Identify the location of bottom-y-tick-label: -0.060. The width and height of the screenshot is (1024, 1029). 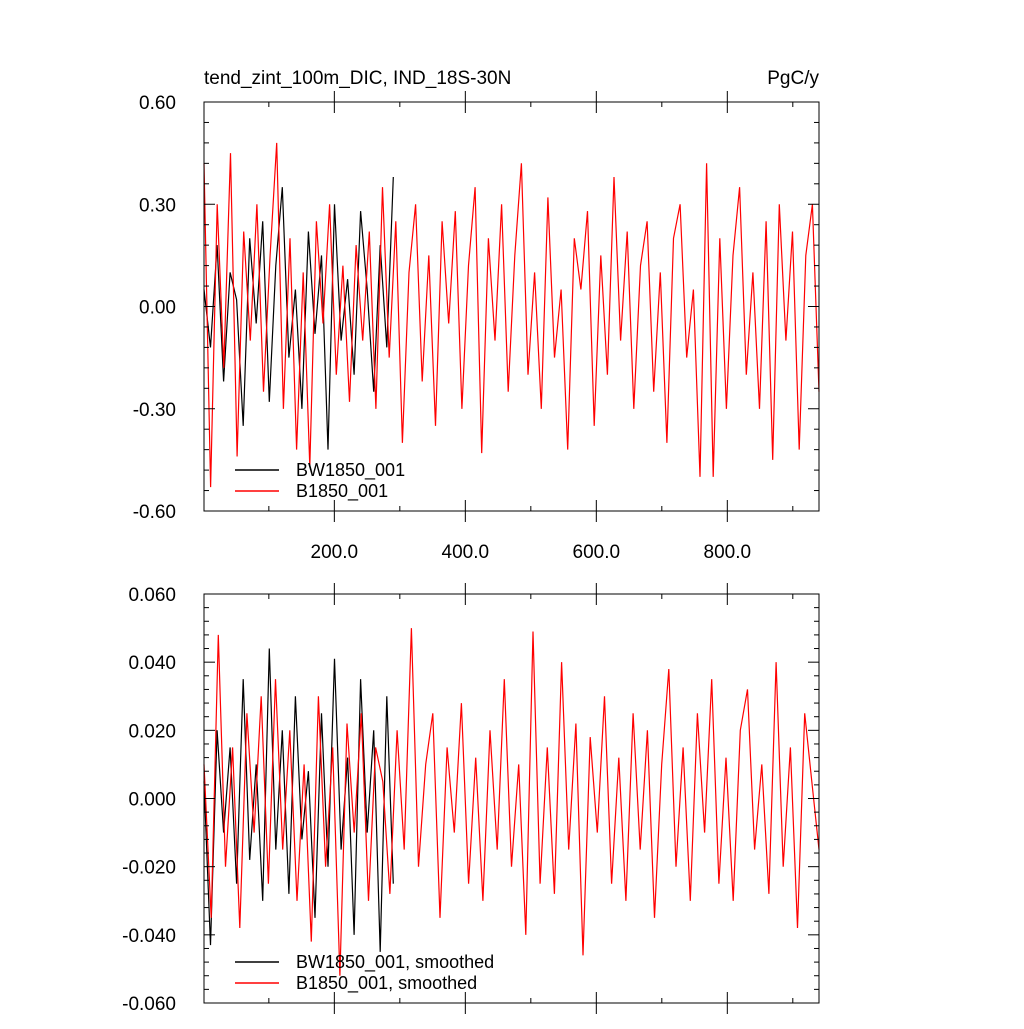
(149, 1004).